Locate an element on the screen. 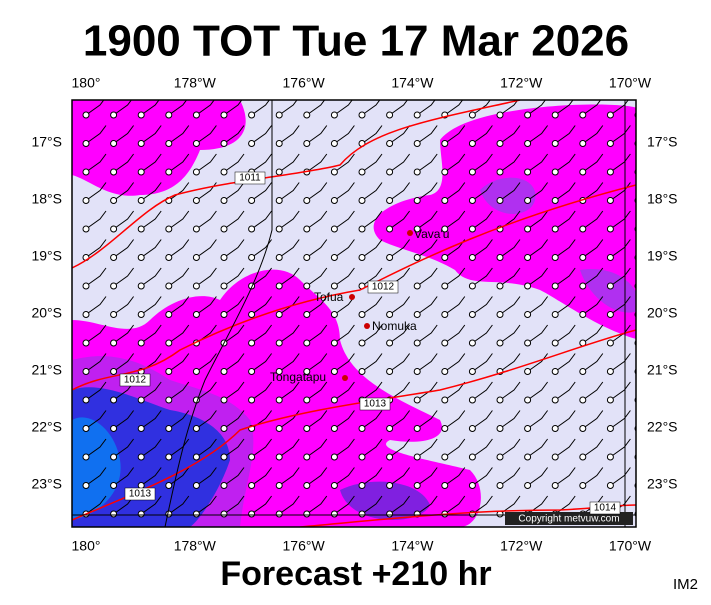 The height and width of the screenshot is (605, 711). y-axis-label-right: 19°S is located at coordinates (662, 256).